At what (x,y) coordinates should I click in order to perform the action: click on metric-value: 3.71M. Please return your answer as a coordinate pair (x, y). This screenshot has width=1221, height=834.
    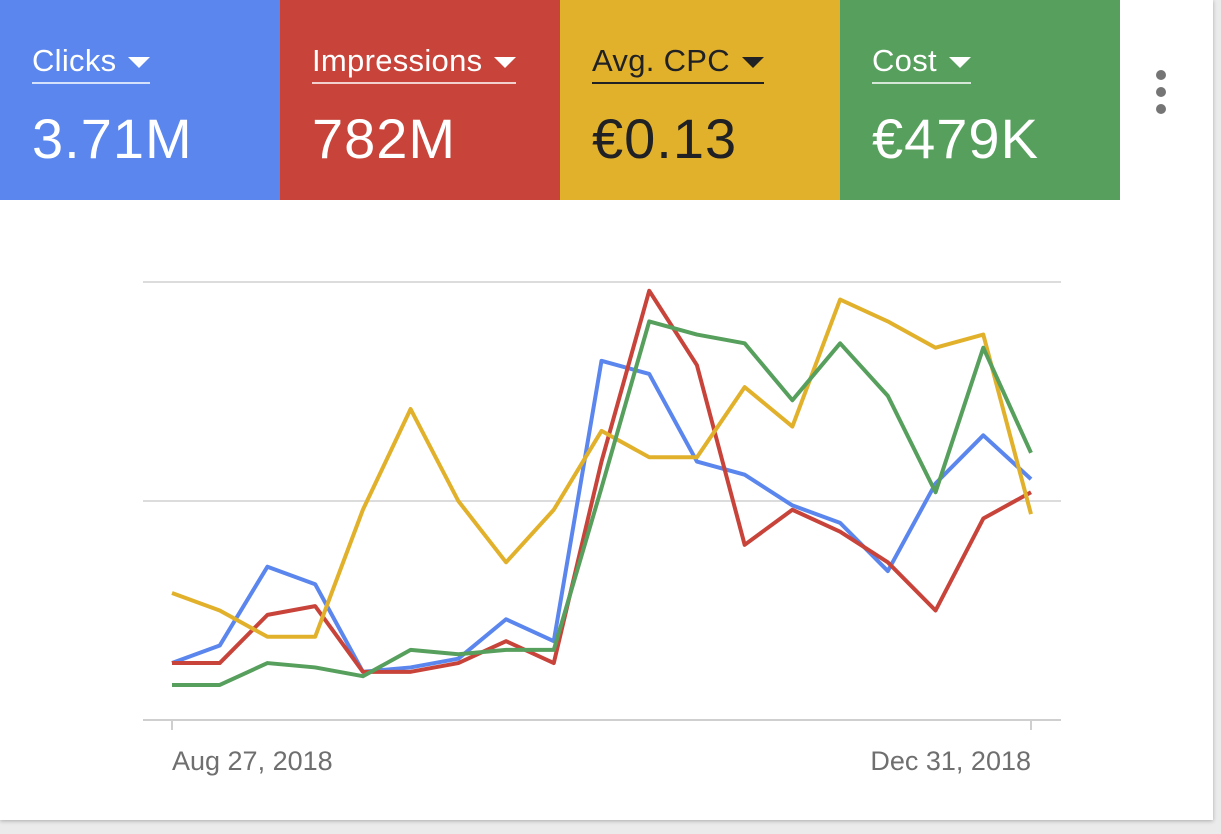
    Looking at the image, I should click on (112, 138).